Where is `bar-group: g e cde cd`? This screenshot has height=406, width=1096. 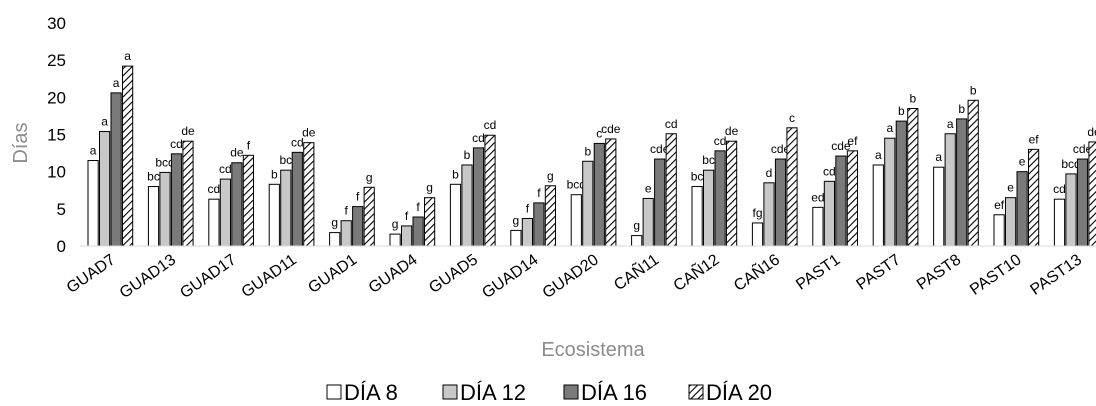 bar-group: g e cde cd is located at coordinates (654, 182).